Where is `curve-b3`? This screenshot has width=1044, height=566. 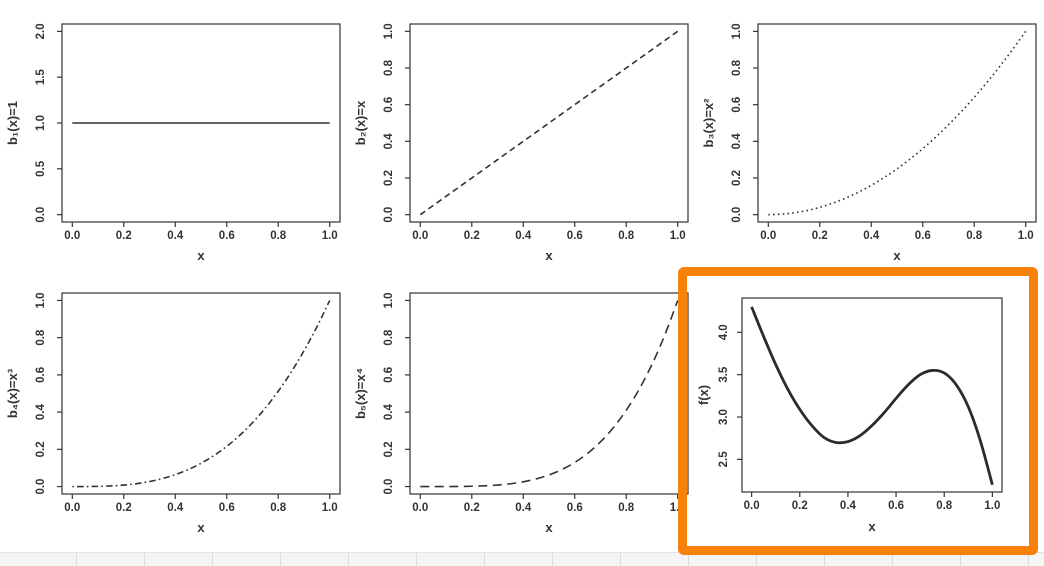 curve-b3 is located at coordinates (897, 123).